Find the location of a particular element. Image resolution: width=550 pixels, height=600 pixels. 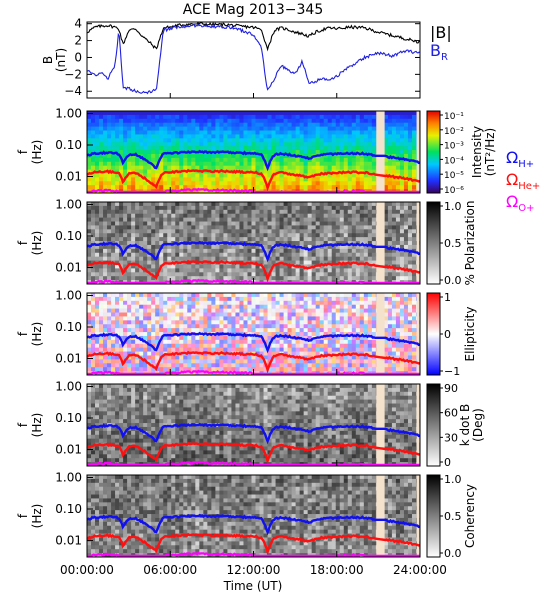

b-y-tick-label: 2 is located at coordinates (78, 41).